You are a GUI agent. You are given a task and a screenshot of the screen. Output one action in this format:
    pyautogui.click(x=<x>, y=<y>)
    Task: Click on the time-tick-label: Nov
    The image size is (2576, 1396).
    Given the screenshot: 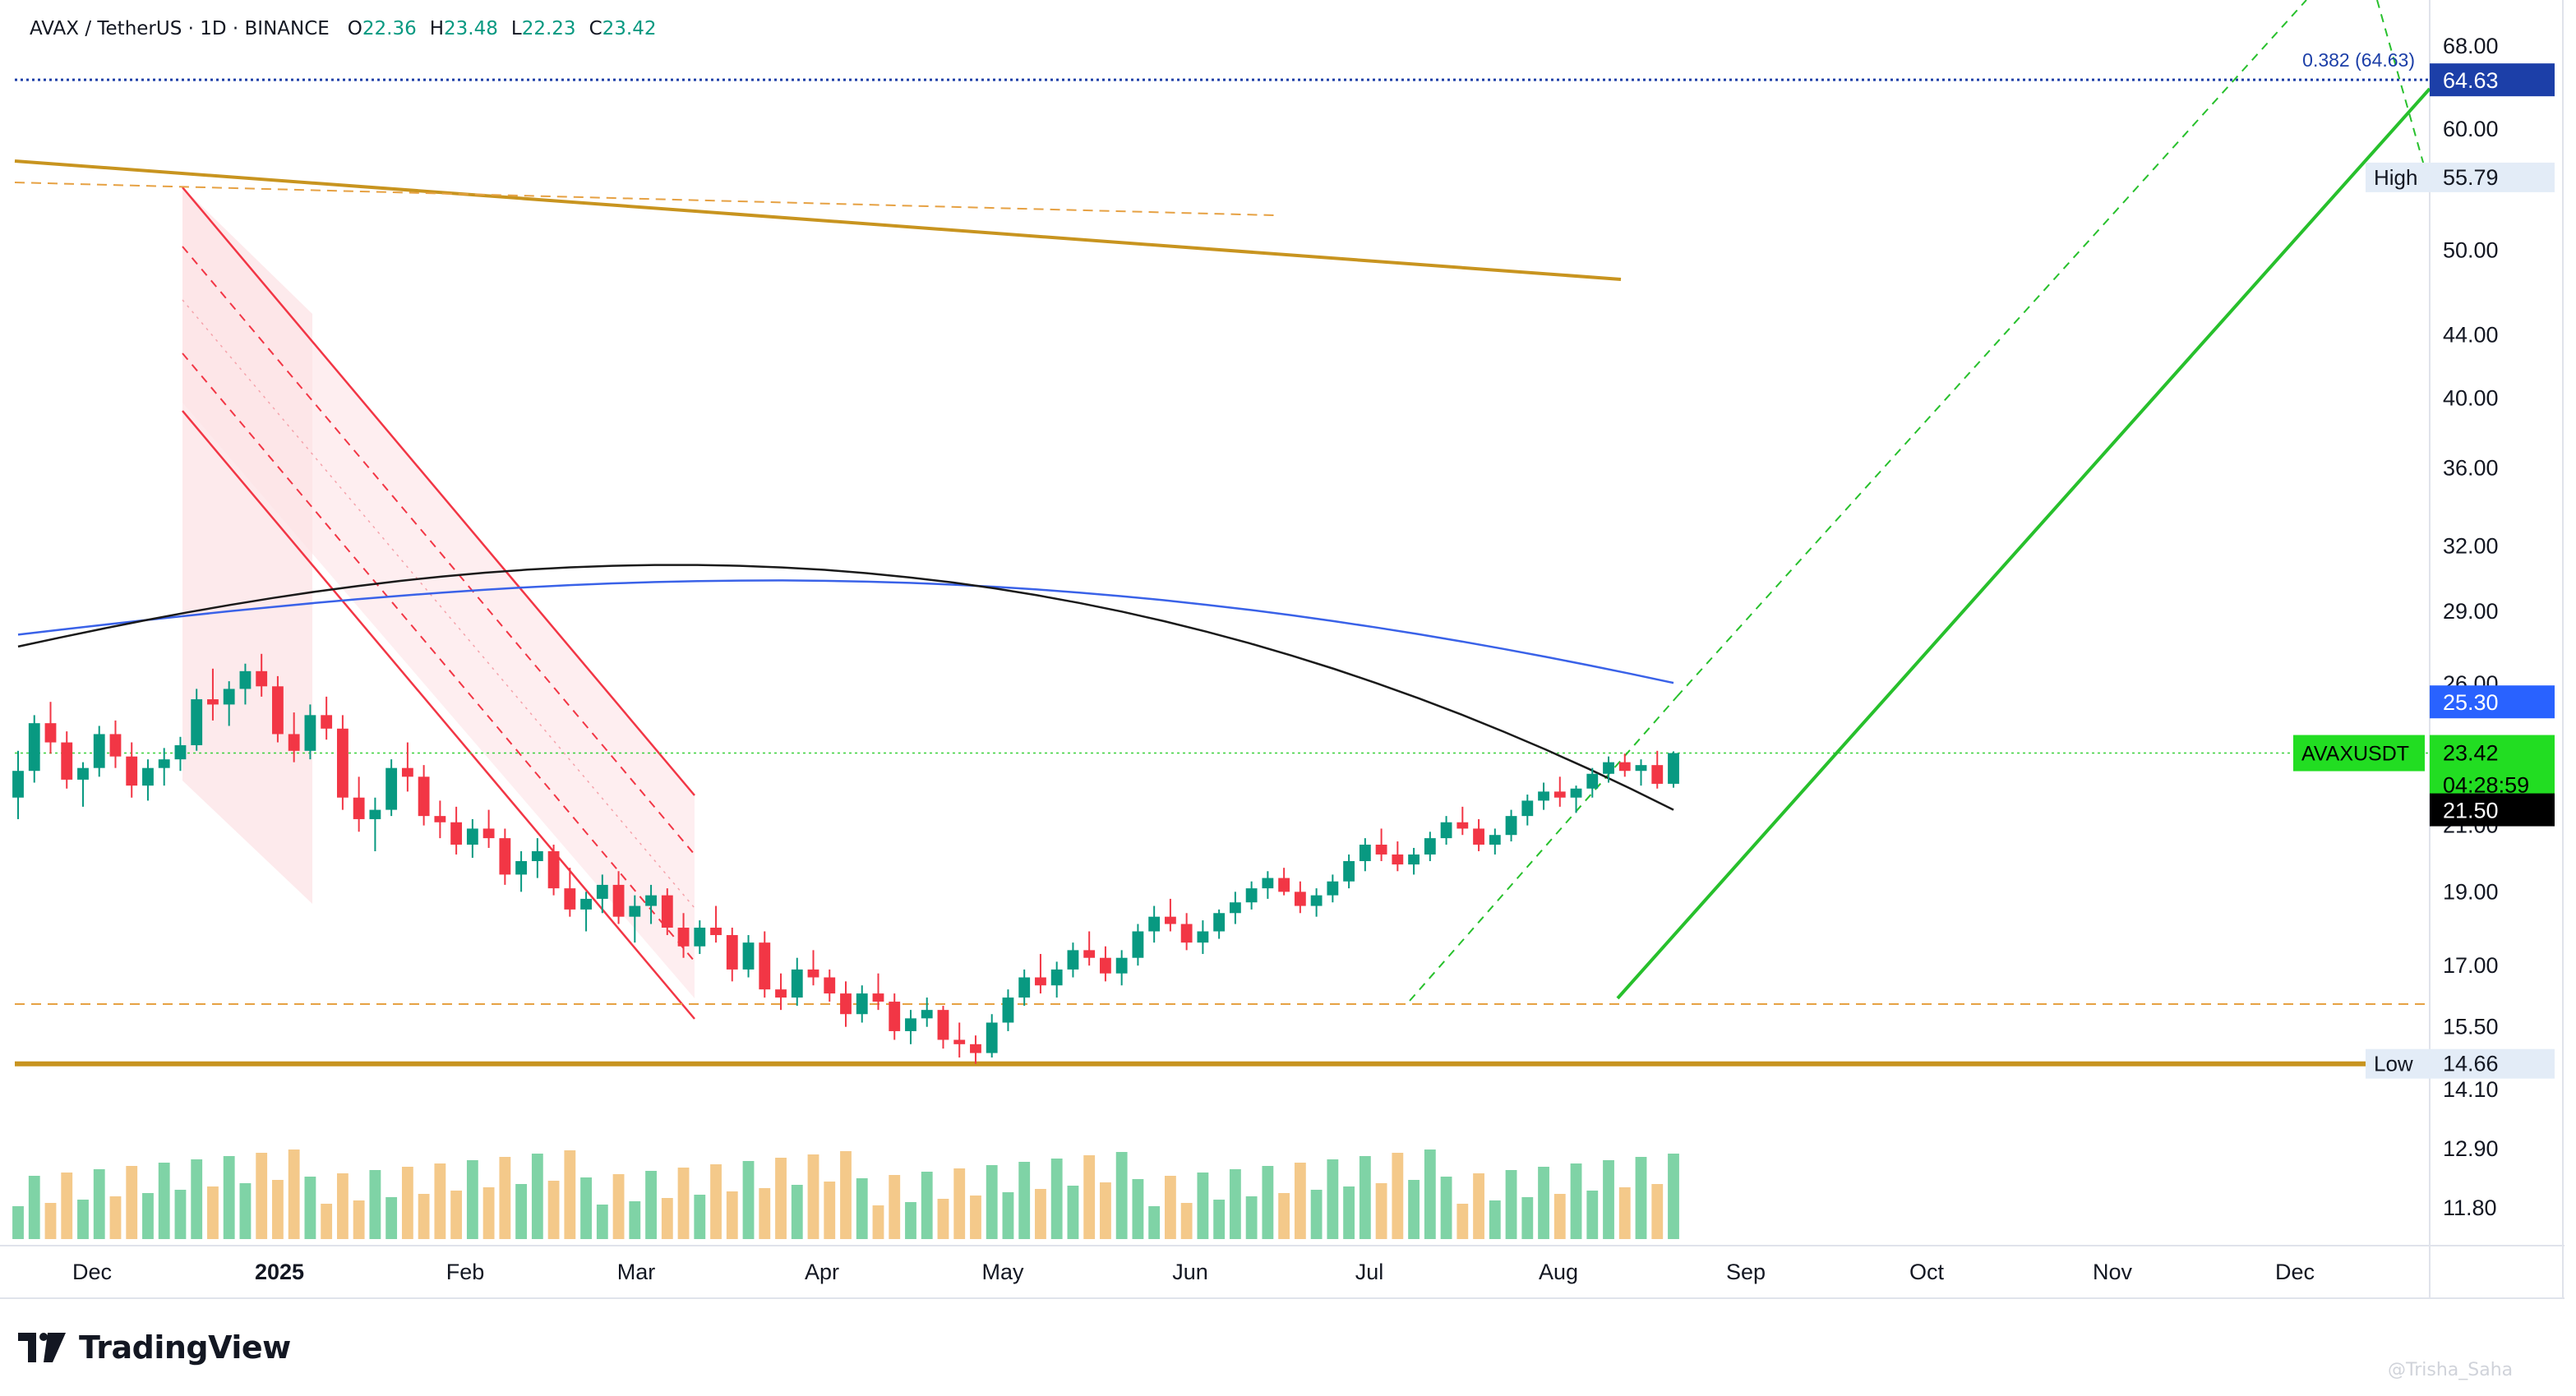 What is the action you would take?
    pyautogui.click(x=2113, y=1272)
    